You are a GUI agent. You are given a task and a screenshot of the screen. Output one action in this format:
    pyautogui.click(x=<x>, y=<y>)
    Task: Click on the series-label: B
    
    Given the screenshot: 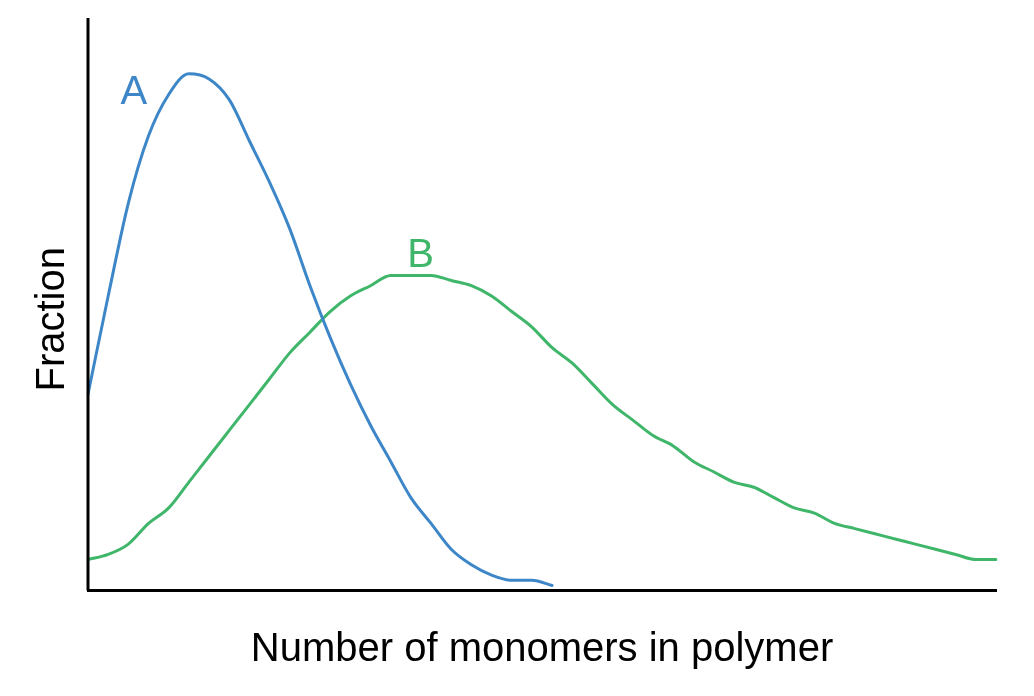 What is the action you would take?
    pyautogui.click(x=421, y=253)
    